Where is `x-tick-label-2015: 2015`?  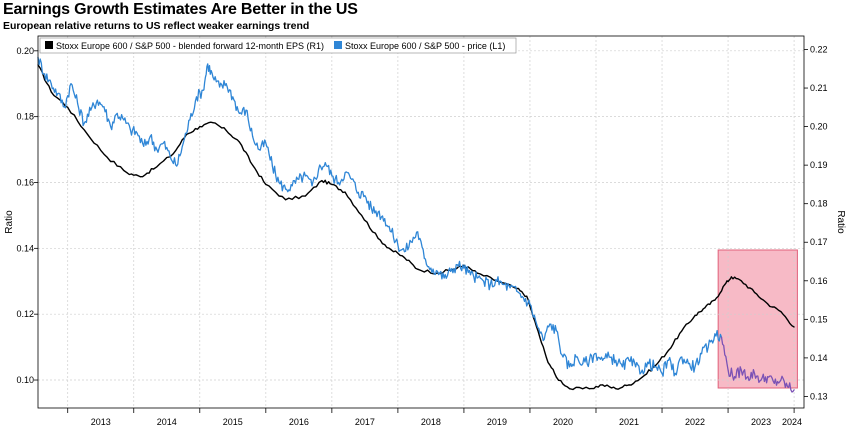
x-tick-label-2015: 2015 is located at coordinates (233, 422).